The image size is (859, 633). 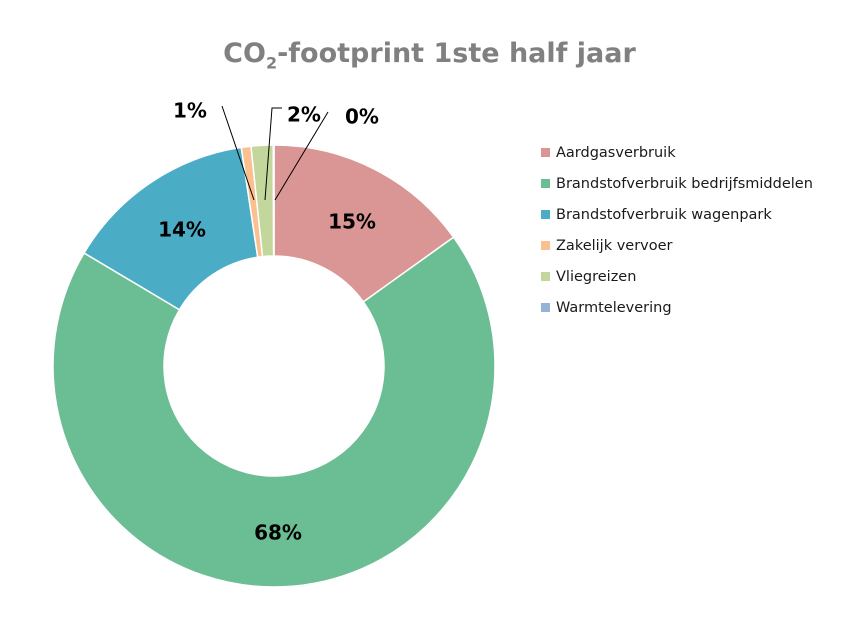 I want to click on legend-label: Brandstofverbruik bedrijfsmiddelen, so click(x=684, y=183).